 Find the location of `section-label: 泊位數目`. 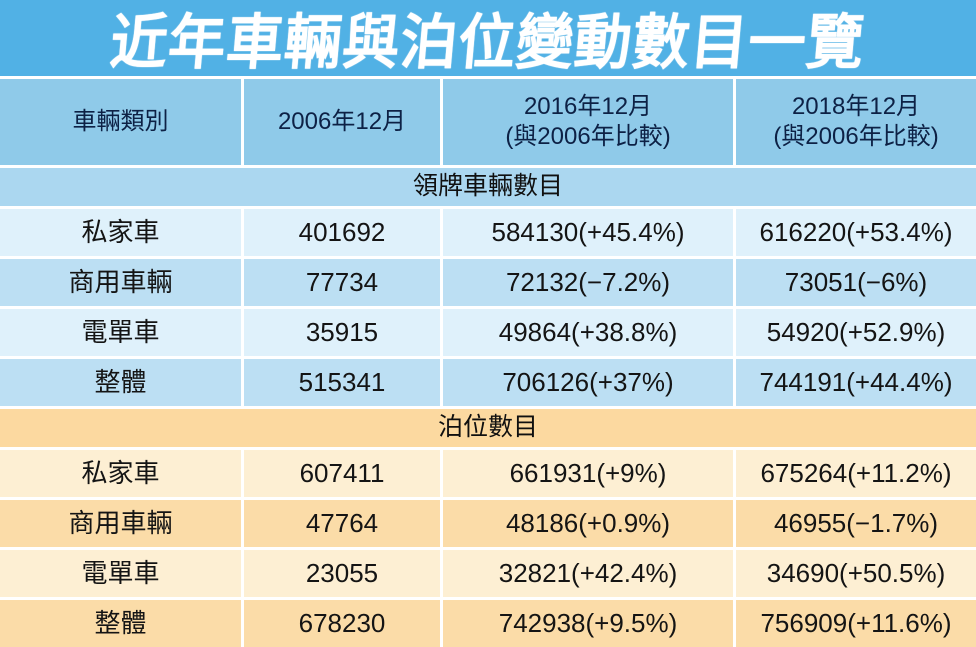

section-label: 泊位數目 is located at coordinates (487, 427).